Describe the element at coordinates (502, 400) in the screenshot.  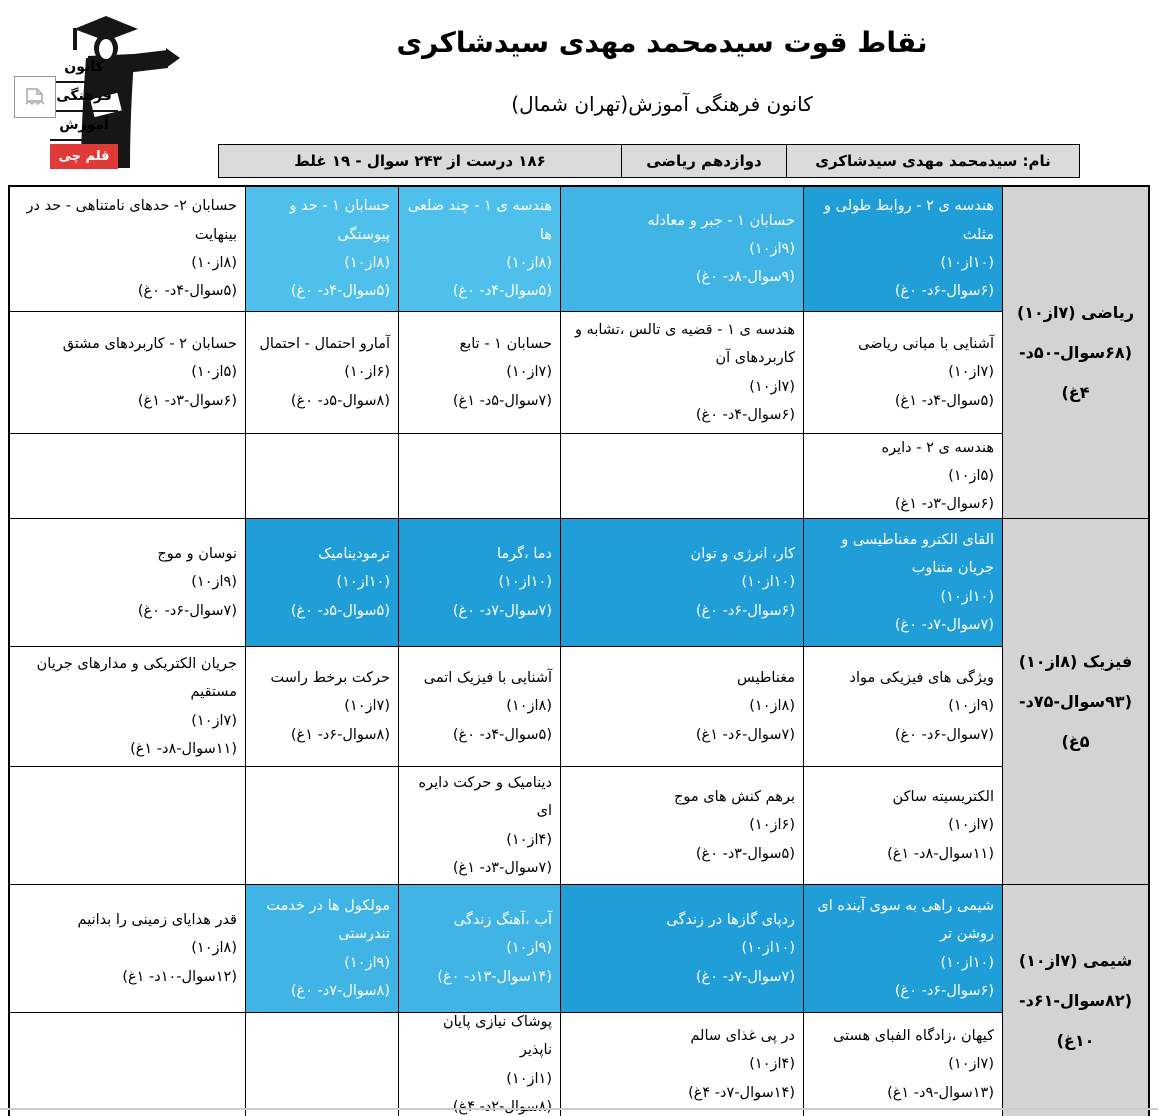
I see `topic-detail: (۷سوال-۵د- ۱غ)` at that location.